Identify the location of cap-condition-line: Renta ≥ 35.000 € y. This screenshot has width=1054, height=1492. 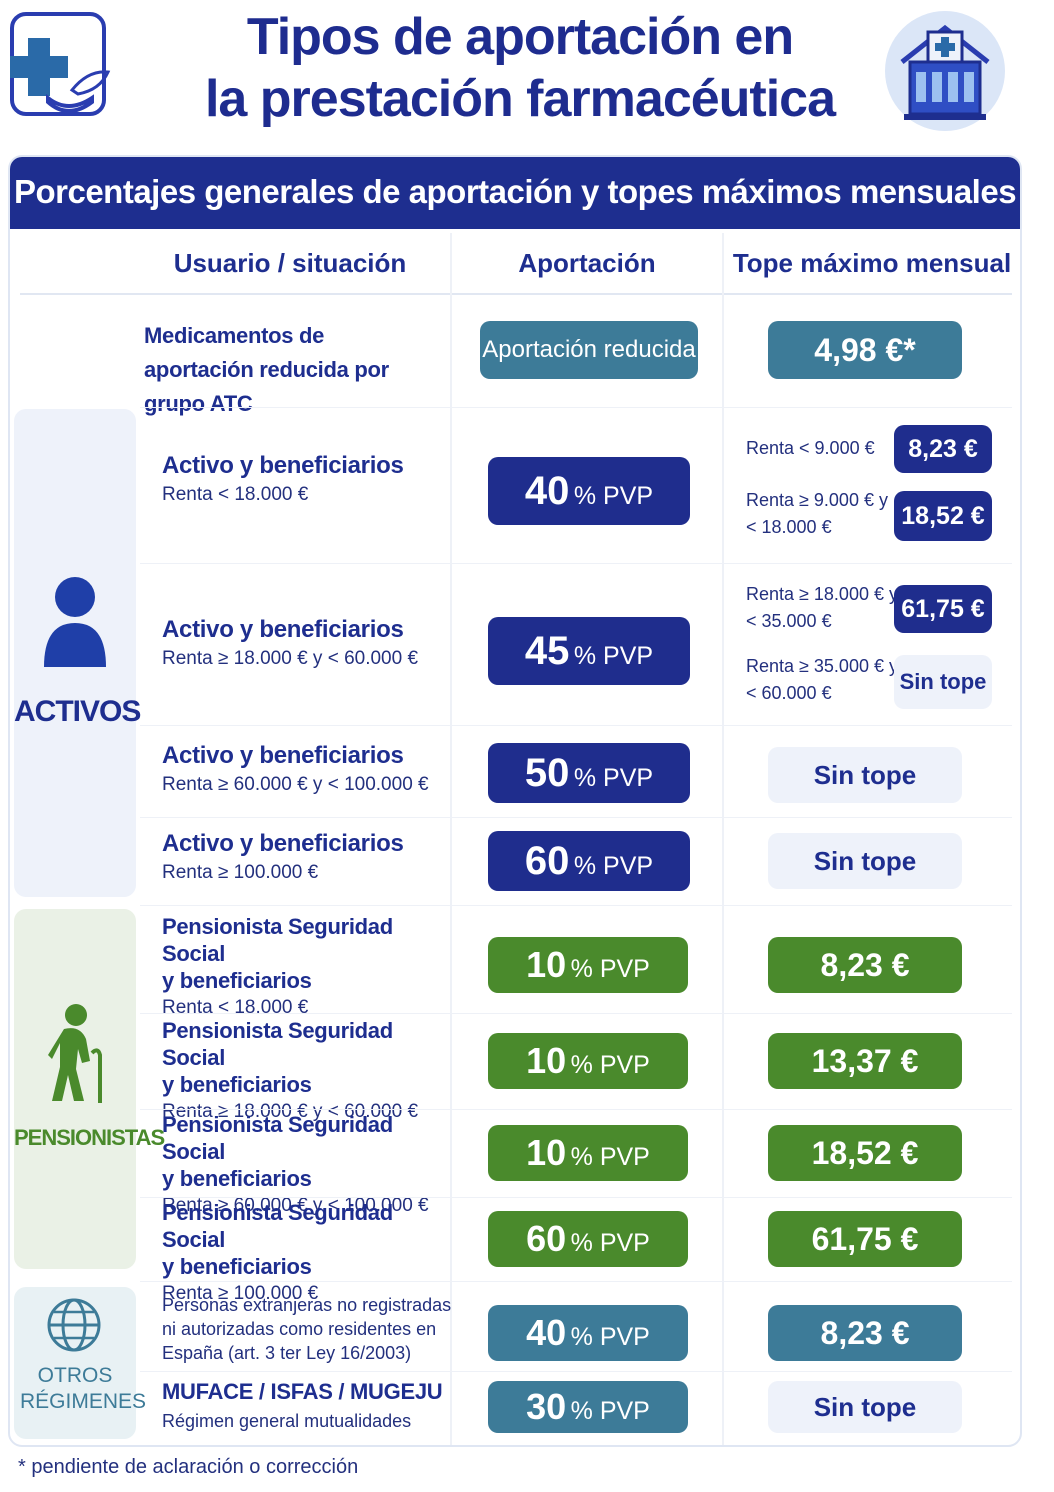
(822, 666).